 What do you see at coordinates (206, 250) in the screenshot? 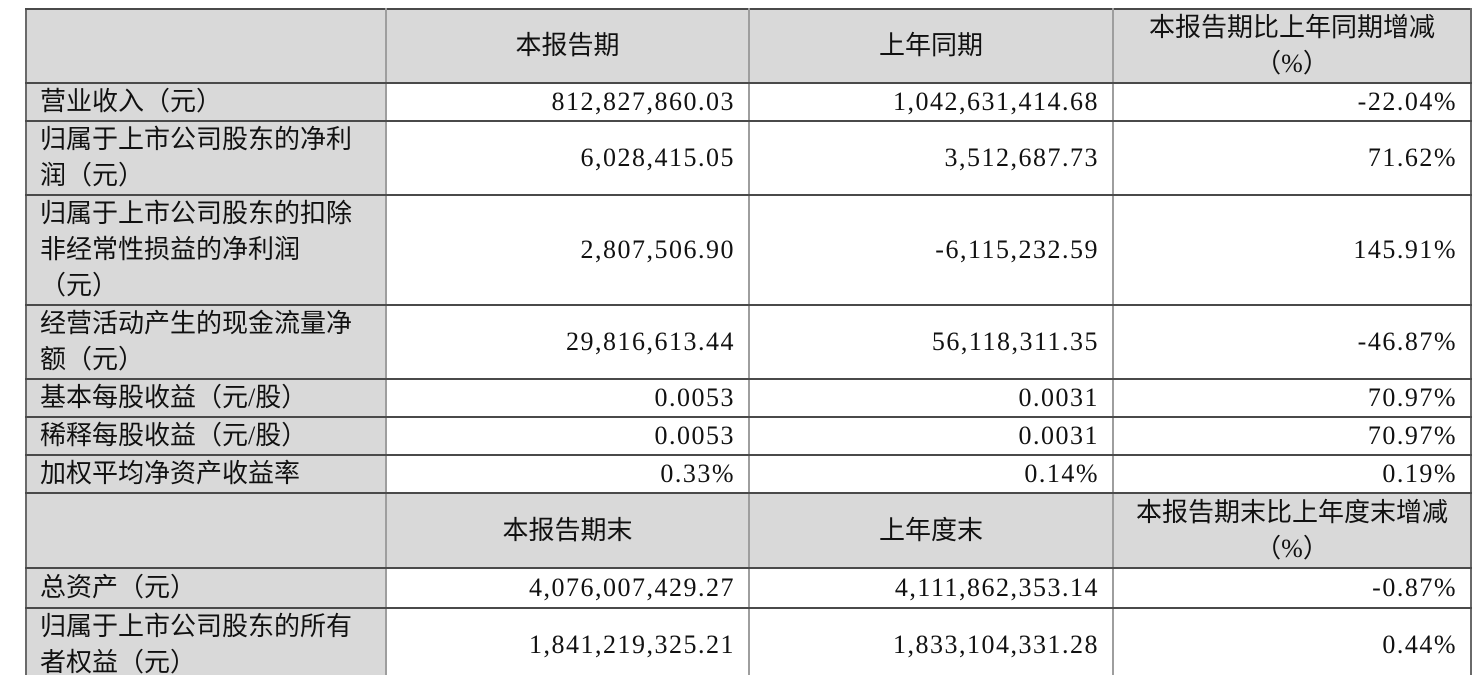
I see `row-label: 归属于上市公司股东的扣除非经常性损益的净利润（元）` at bounding box center [206, 250].